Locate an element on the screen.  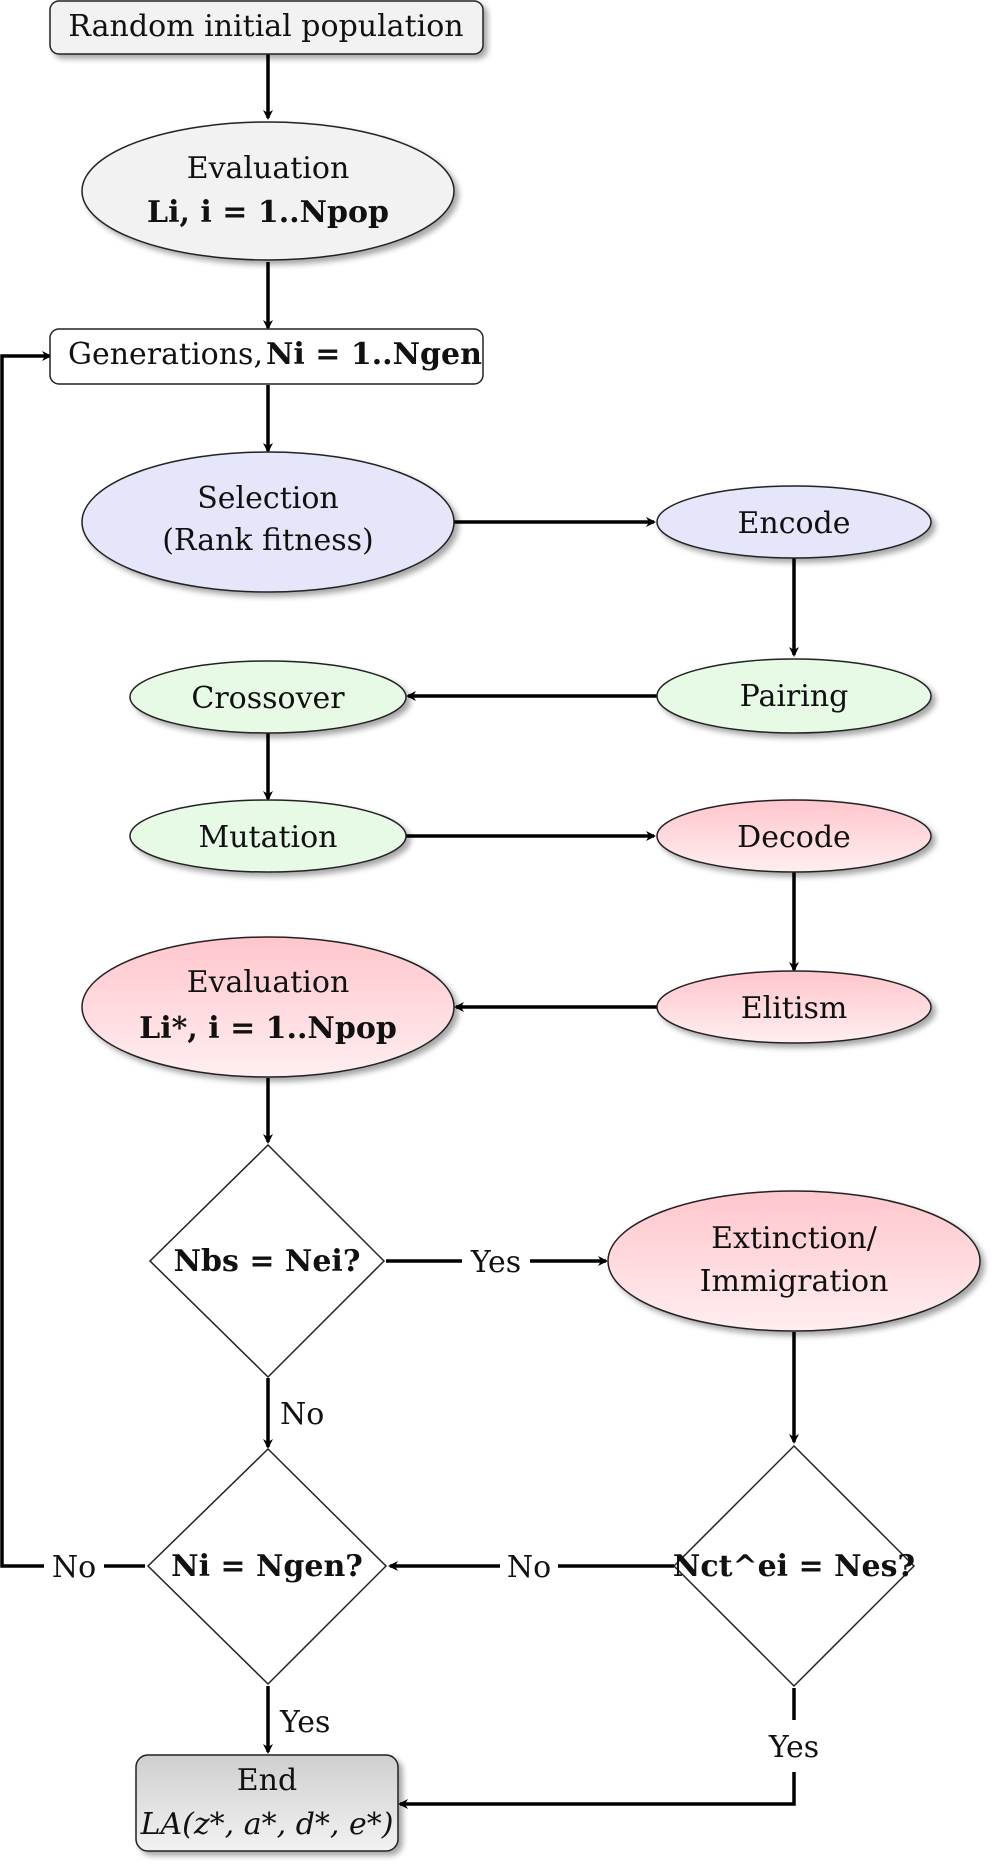
edge-gen-no-loop is located at coordinates (26, 959).